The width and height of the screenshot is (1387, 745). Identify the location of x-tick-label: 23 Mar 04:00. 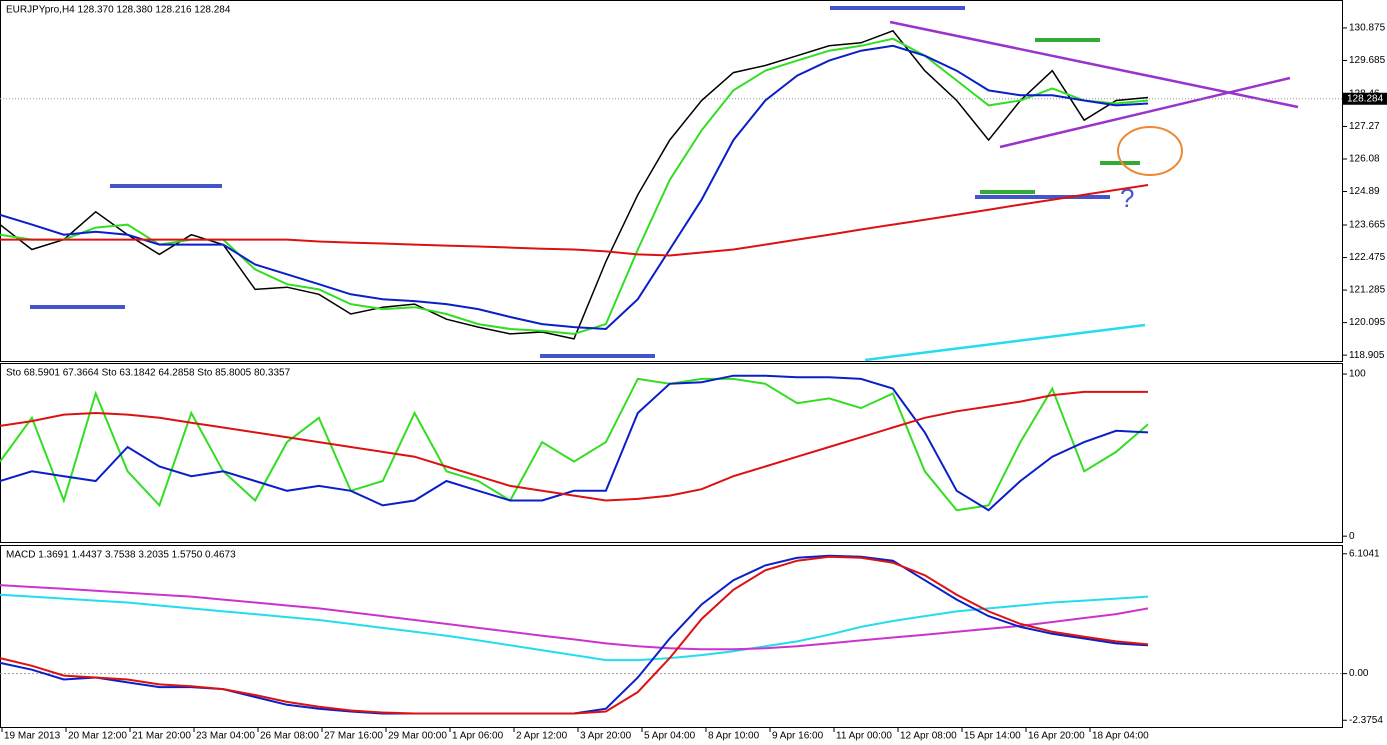
(225, 736).